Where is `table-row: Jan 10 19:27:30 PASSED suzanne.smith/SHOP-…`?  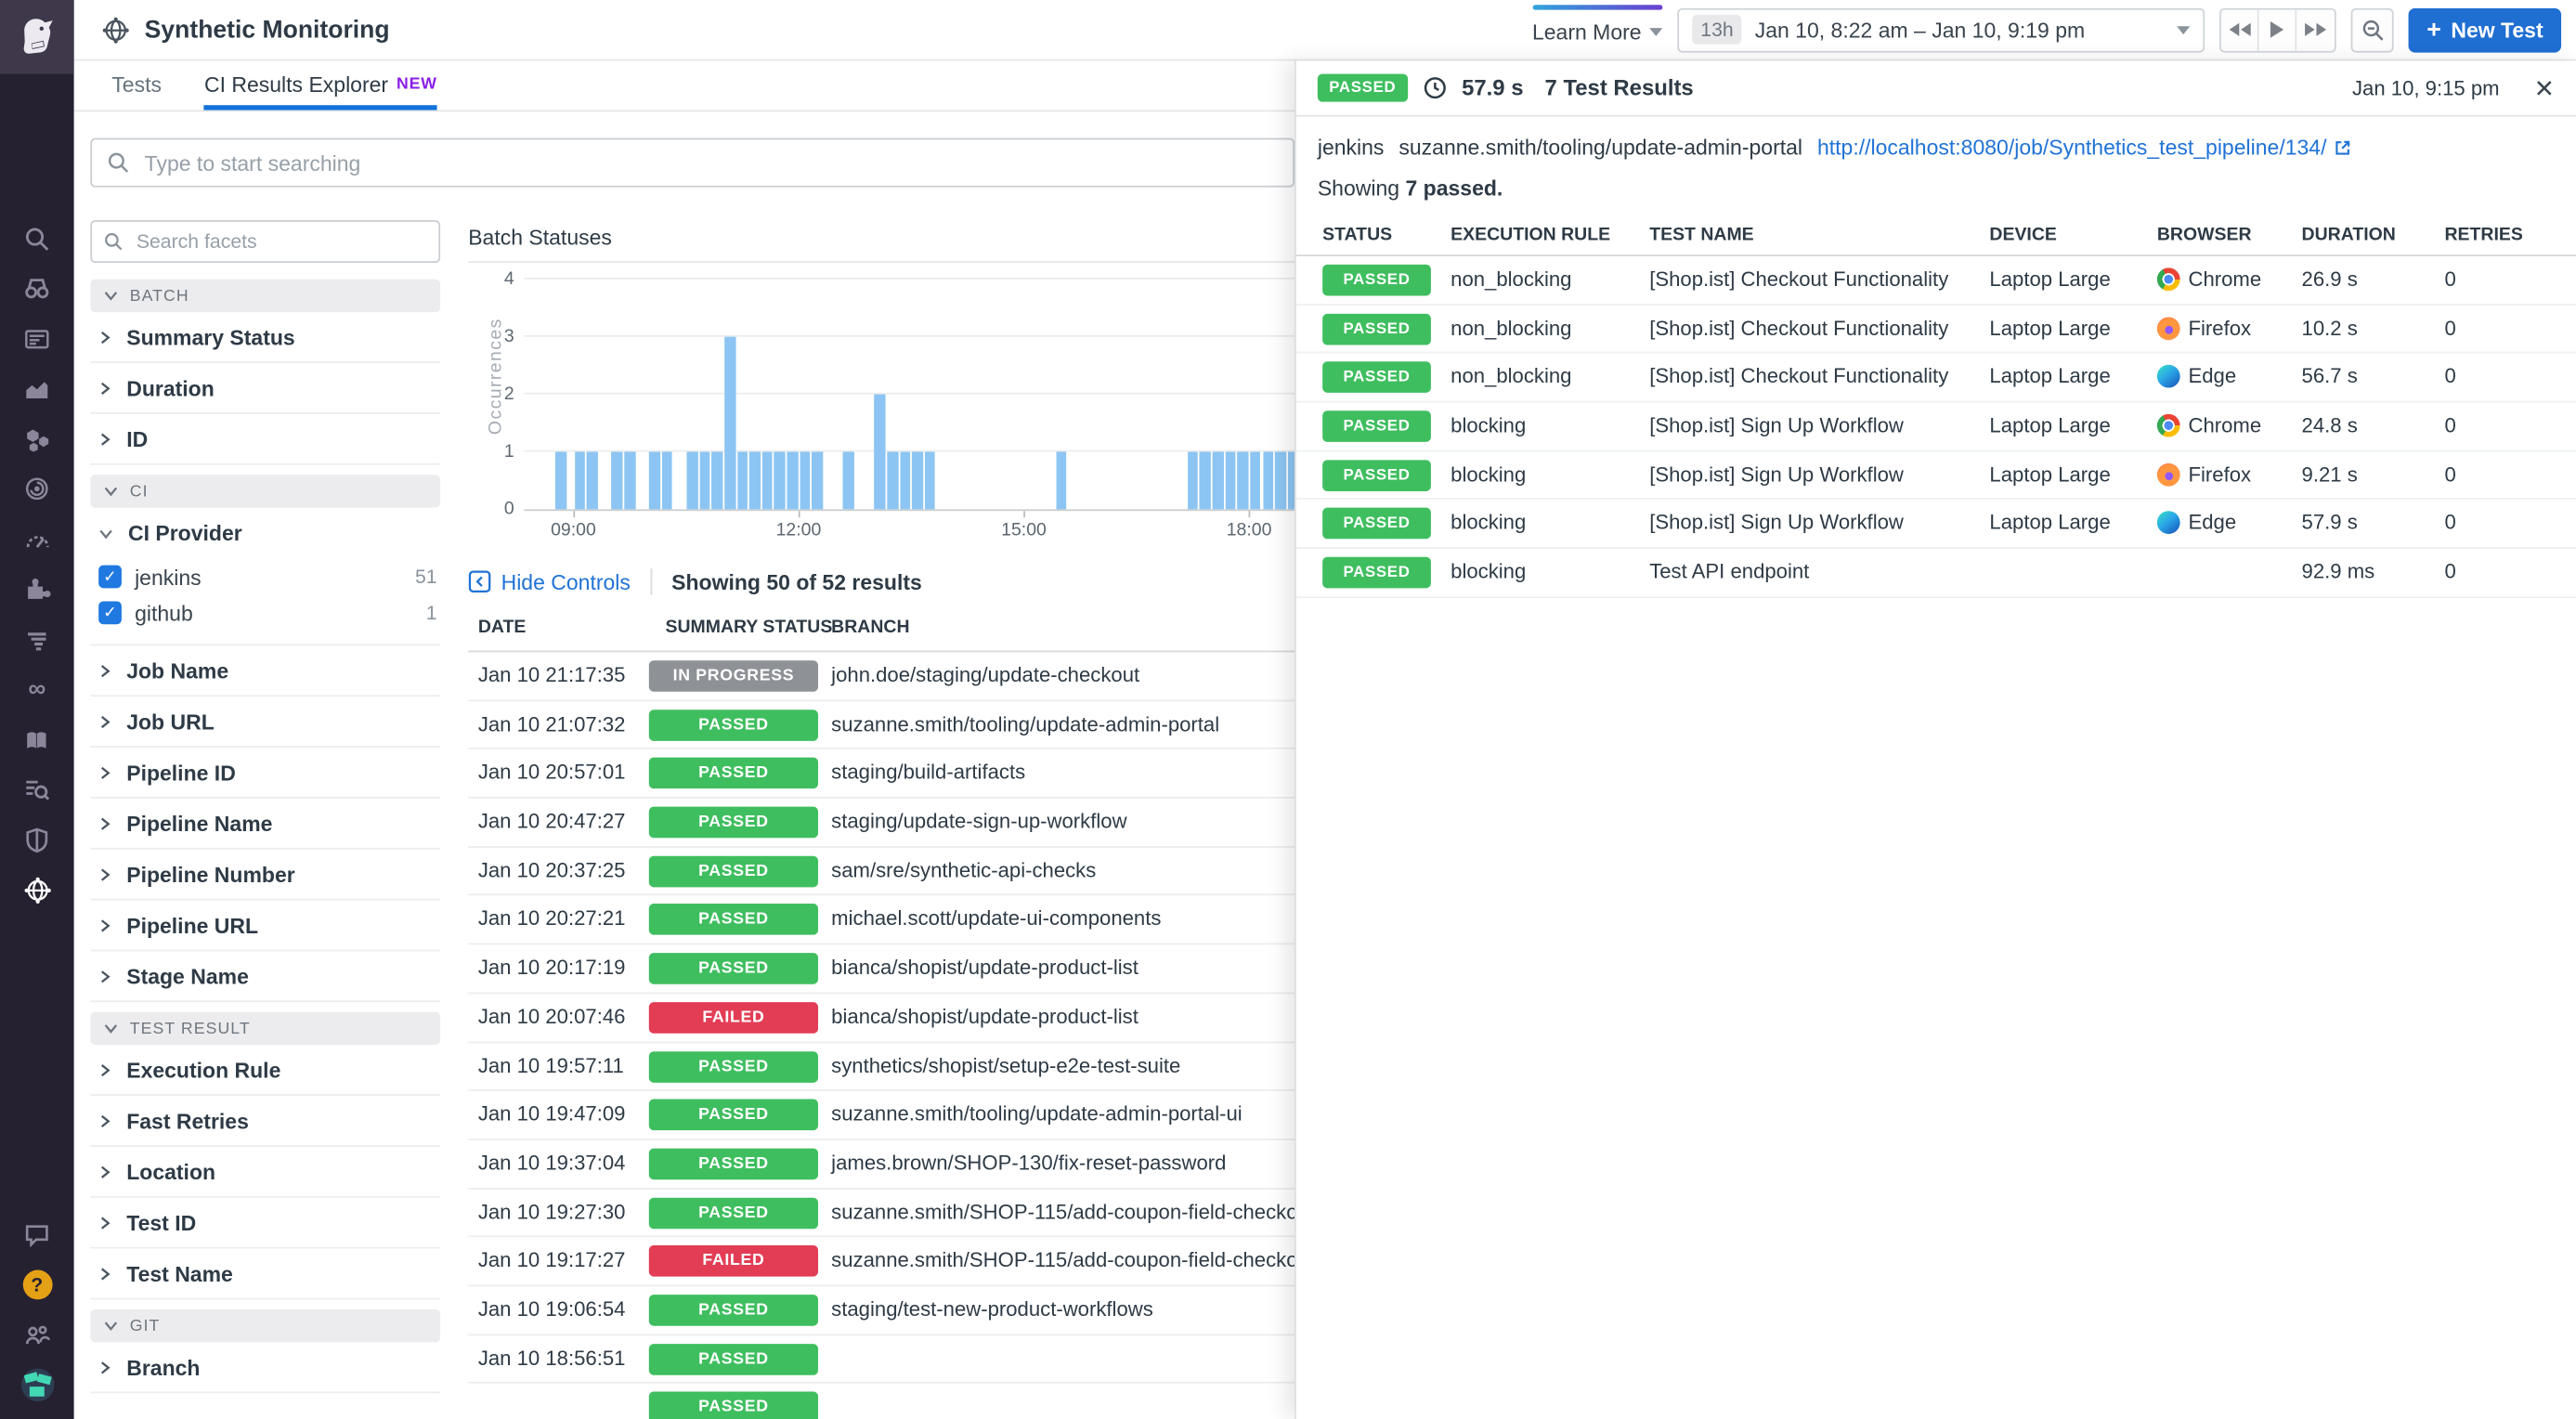 table-row: Jan 10 19:27:30 PASSED suzanne.smith/SHOP-… is located at coordinates (881, 1213).